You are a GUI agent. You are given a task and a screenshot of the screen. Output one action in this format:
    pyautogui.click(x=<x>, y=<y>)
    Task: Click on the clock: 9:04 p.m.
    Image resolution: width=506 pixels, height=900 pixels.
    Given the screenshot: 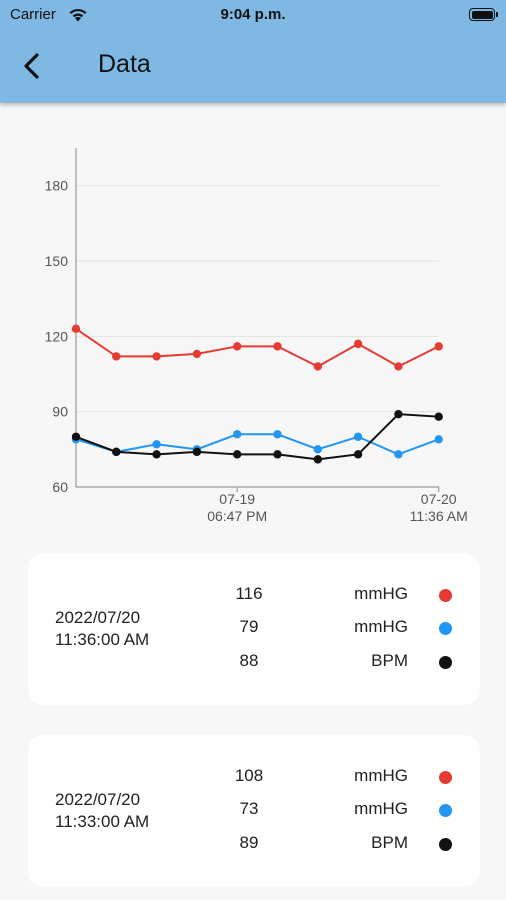 What is the action you would take?
    pyautogui.click(x=253, y=14)
    